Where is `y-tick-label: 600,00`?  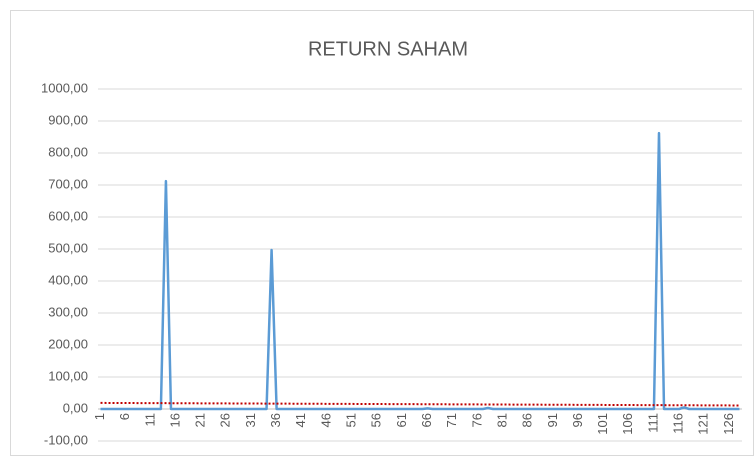 y-tick-label: 600,00 is located at coordinates (68, 215).